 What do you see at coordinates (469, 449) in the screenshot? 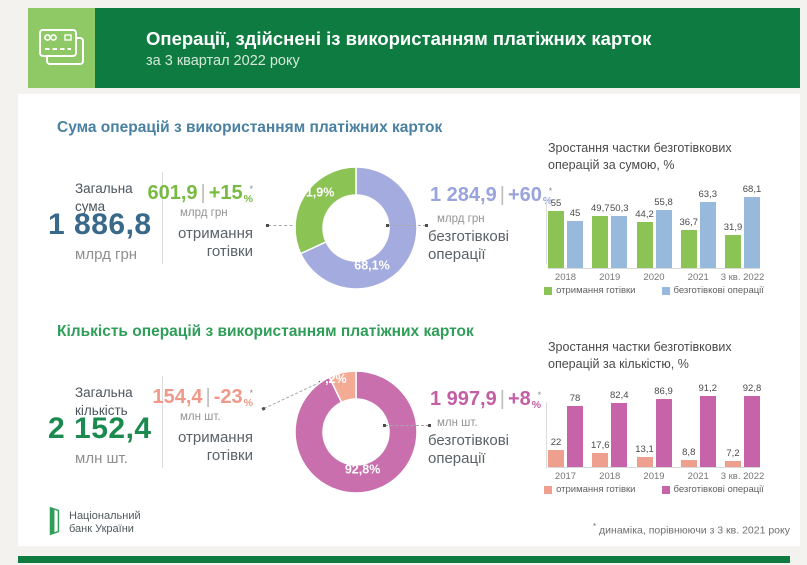
I see `count-cashless-label: безготівкові операції` at bounding box center [469, 449].